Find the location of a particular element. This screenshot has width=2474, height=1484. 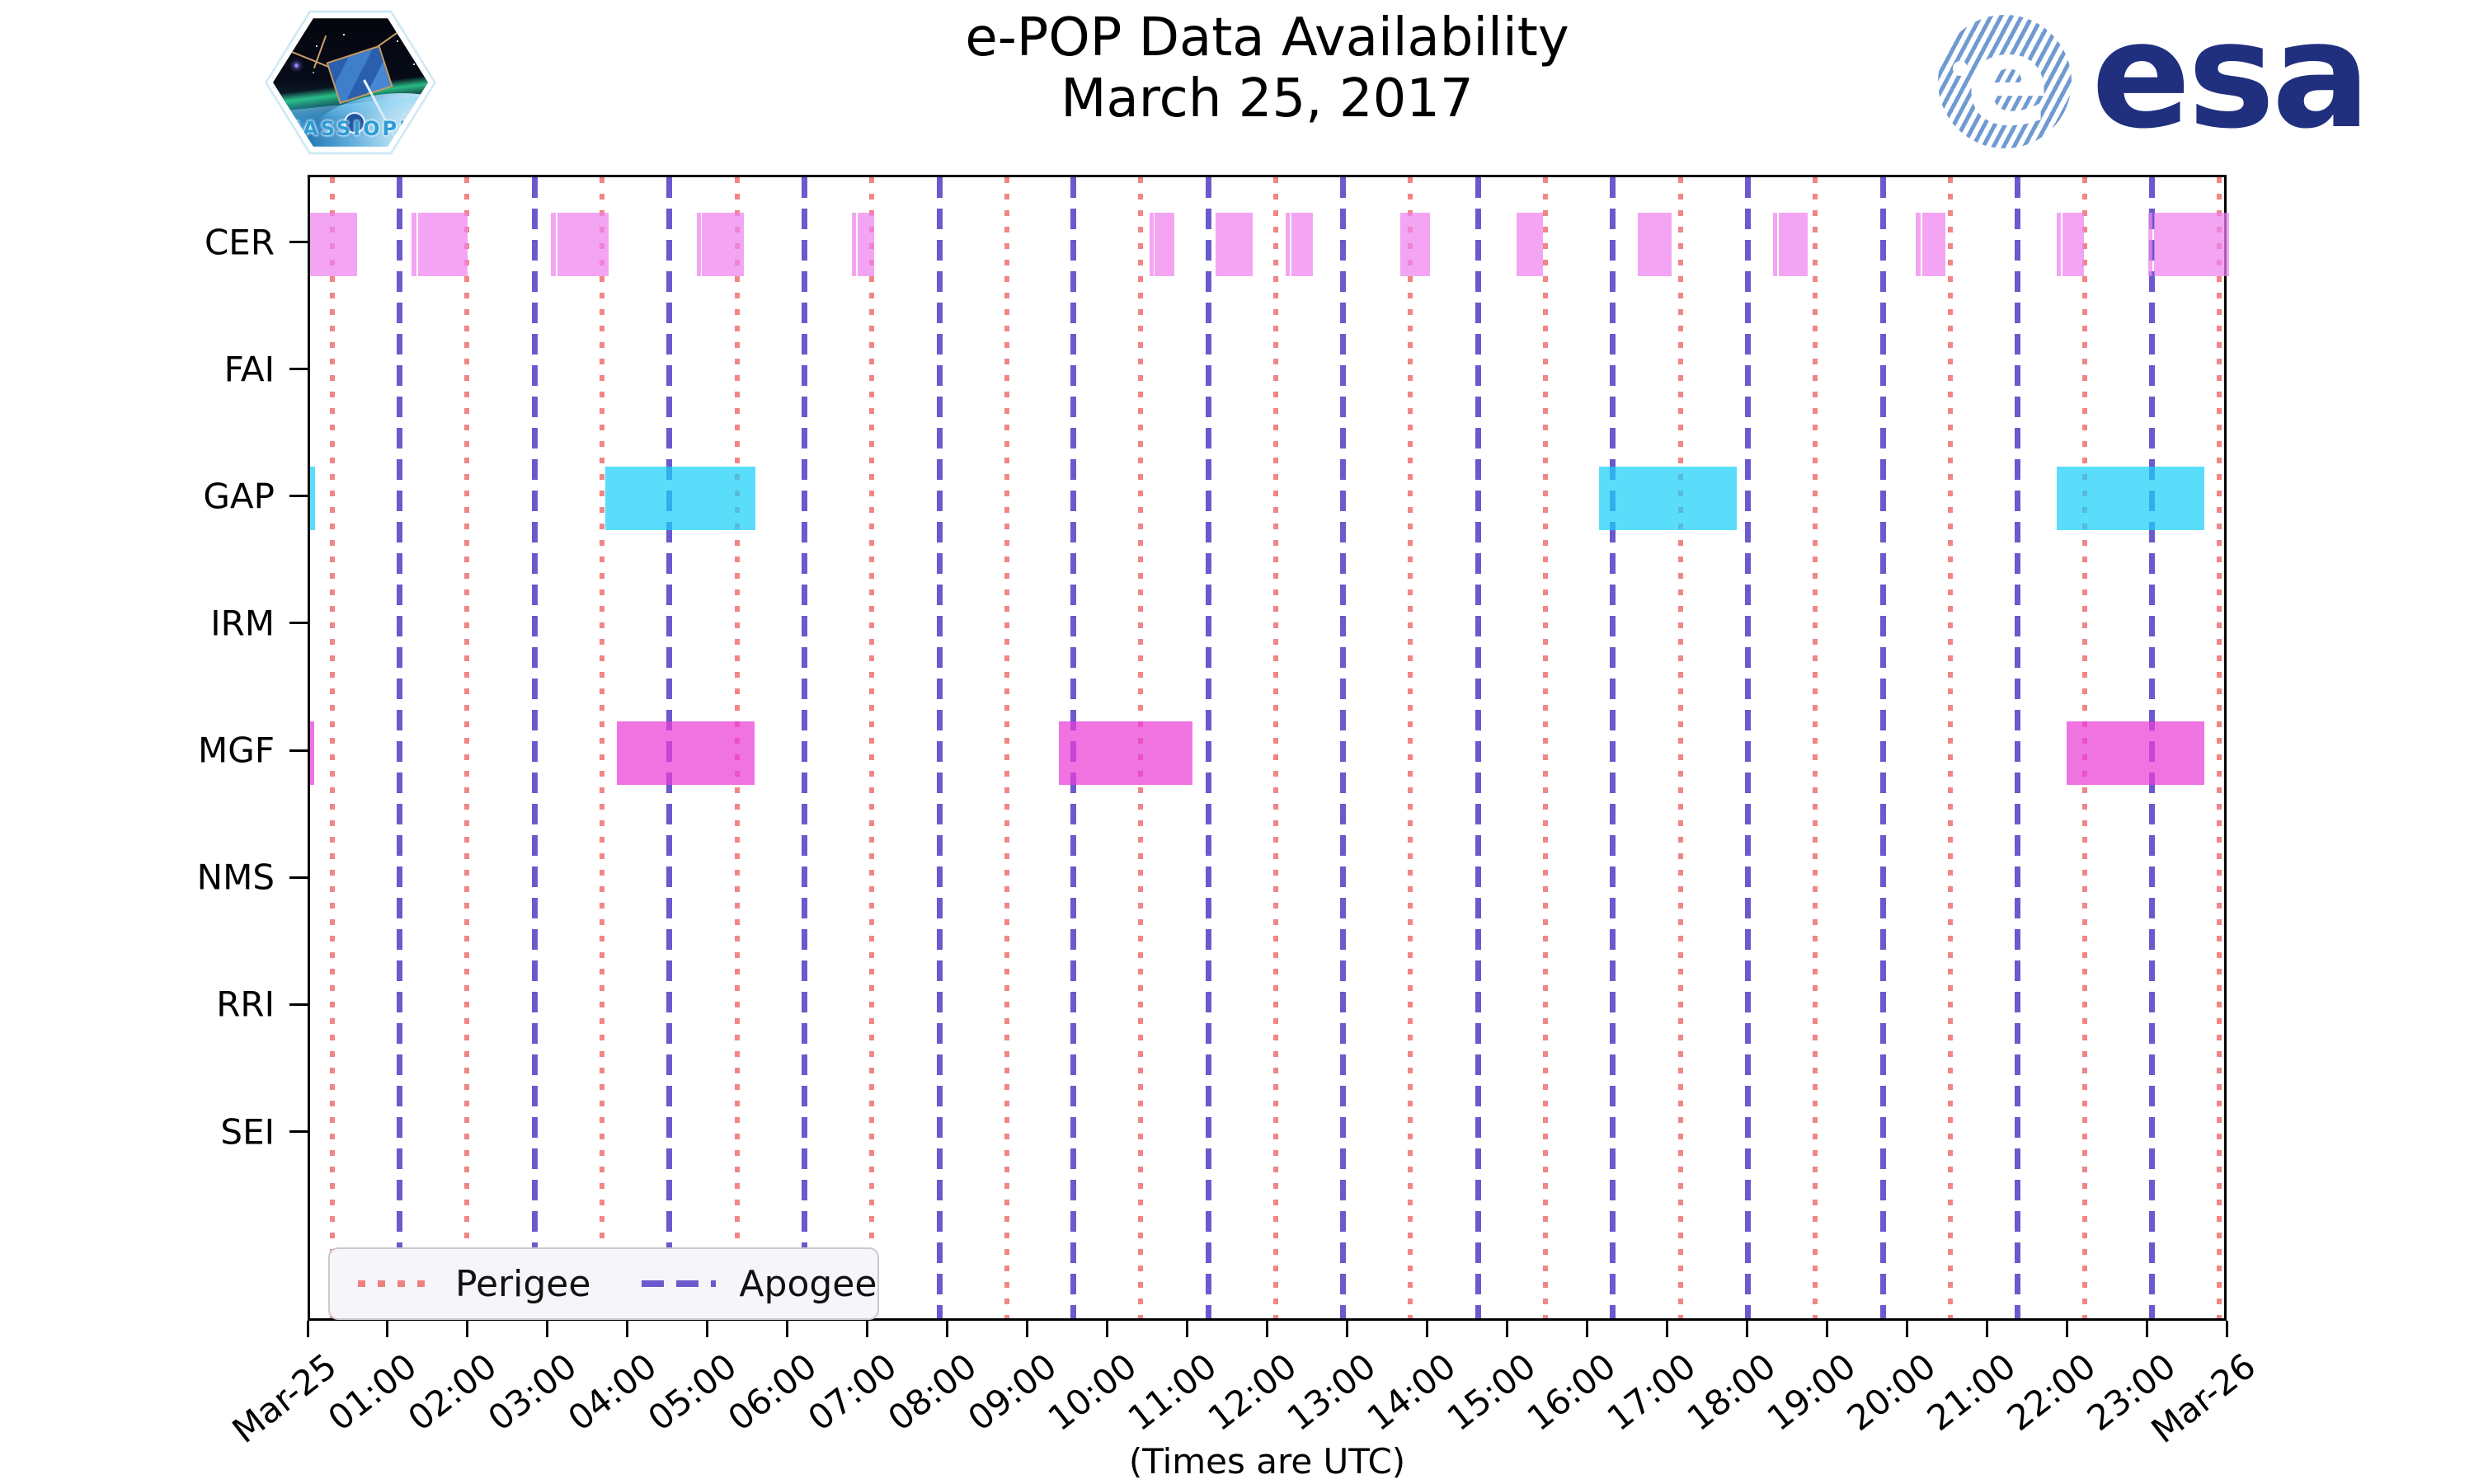

y-tick-label-IRM: IRM is located at coordinates (242, 623).